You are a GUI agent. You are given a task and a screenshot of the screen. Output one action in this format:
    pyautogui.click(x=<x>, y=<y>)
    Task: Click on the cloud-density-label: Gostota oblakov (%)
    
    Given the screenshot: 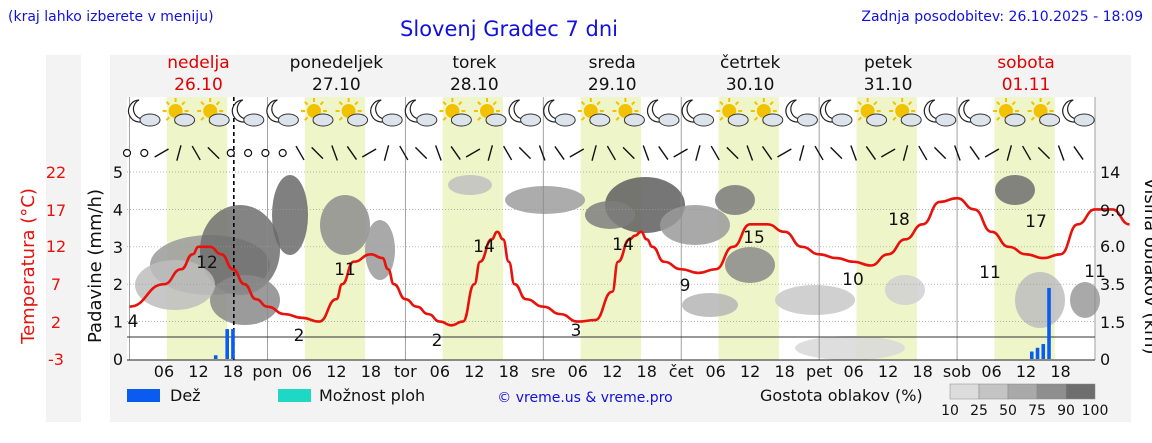 What is the action you would take?
    pyautogui.click(x=841, y=395)
    